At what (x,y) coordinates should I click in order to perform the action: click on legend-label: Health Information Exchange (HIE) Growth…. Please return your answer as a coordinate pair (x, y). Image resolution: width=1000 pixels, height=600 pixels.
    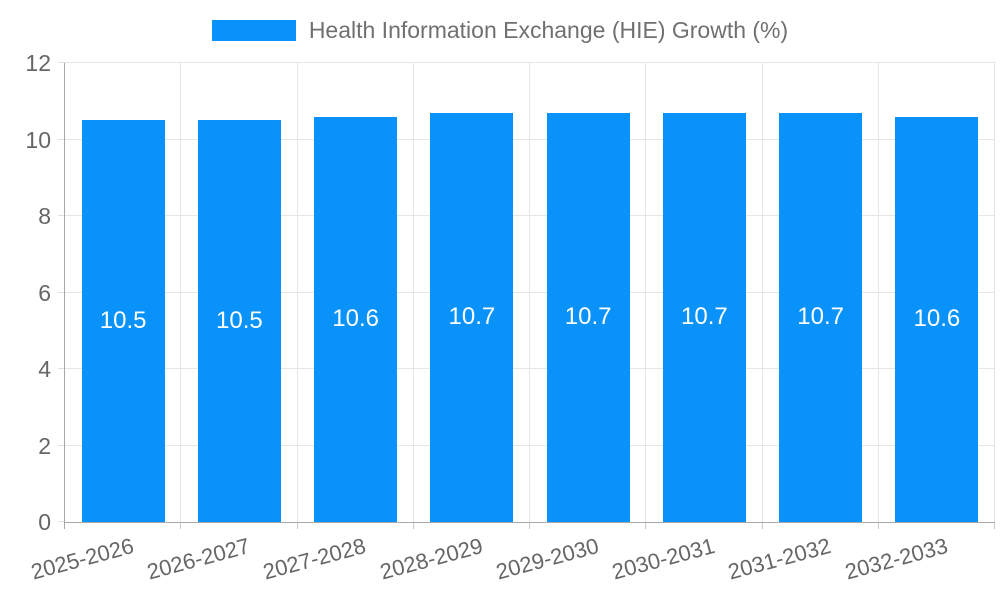
    Looking at the image, I should click on (548, 30).